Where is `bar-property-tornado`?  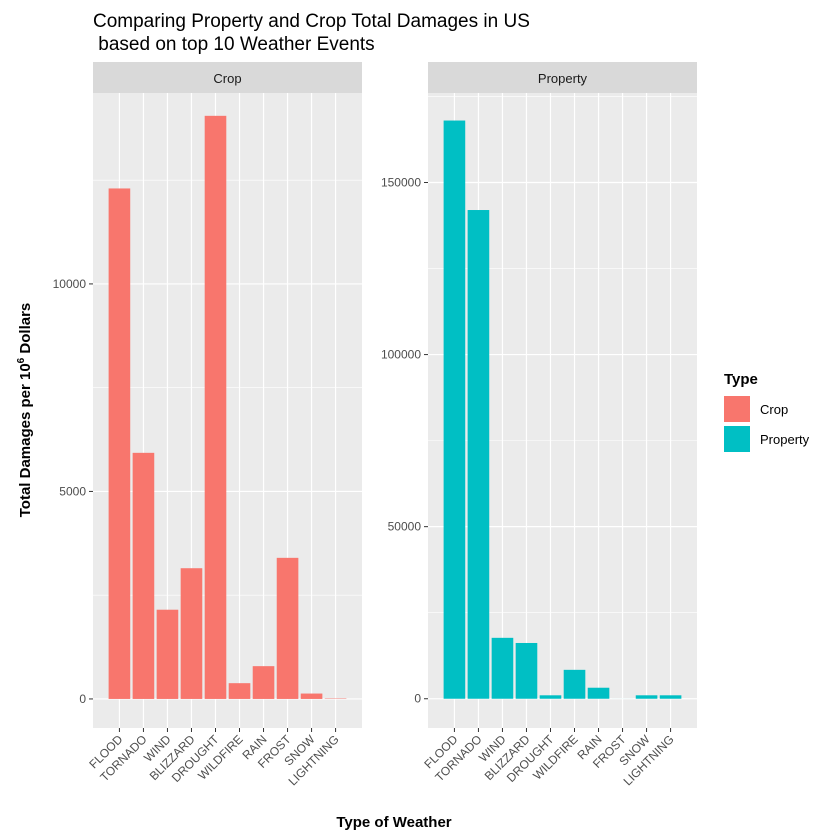 bar-property-tornado is located at coordinates (478, 454).